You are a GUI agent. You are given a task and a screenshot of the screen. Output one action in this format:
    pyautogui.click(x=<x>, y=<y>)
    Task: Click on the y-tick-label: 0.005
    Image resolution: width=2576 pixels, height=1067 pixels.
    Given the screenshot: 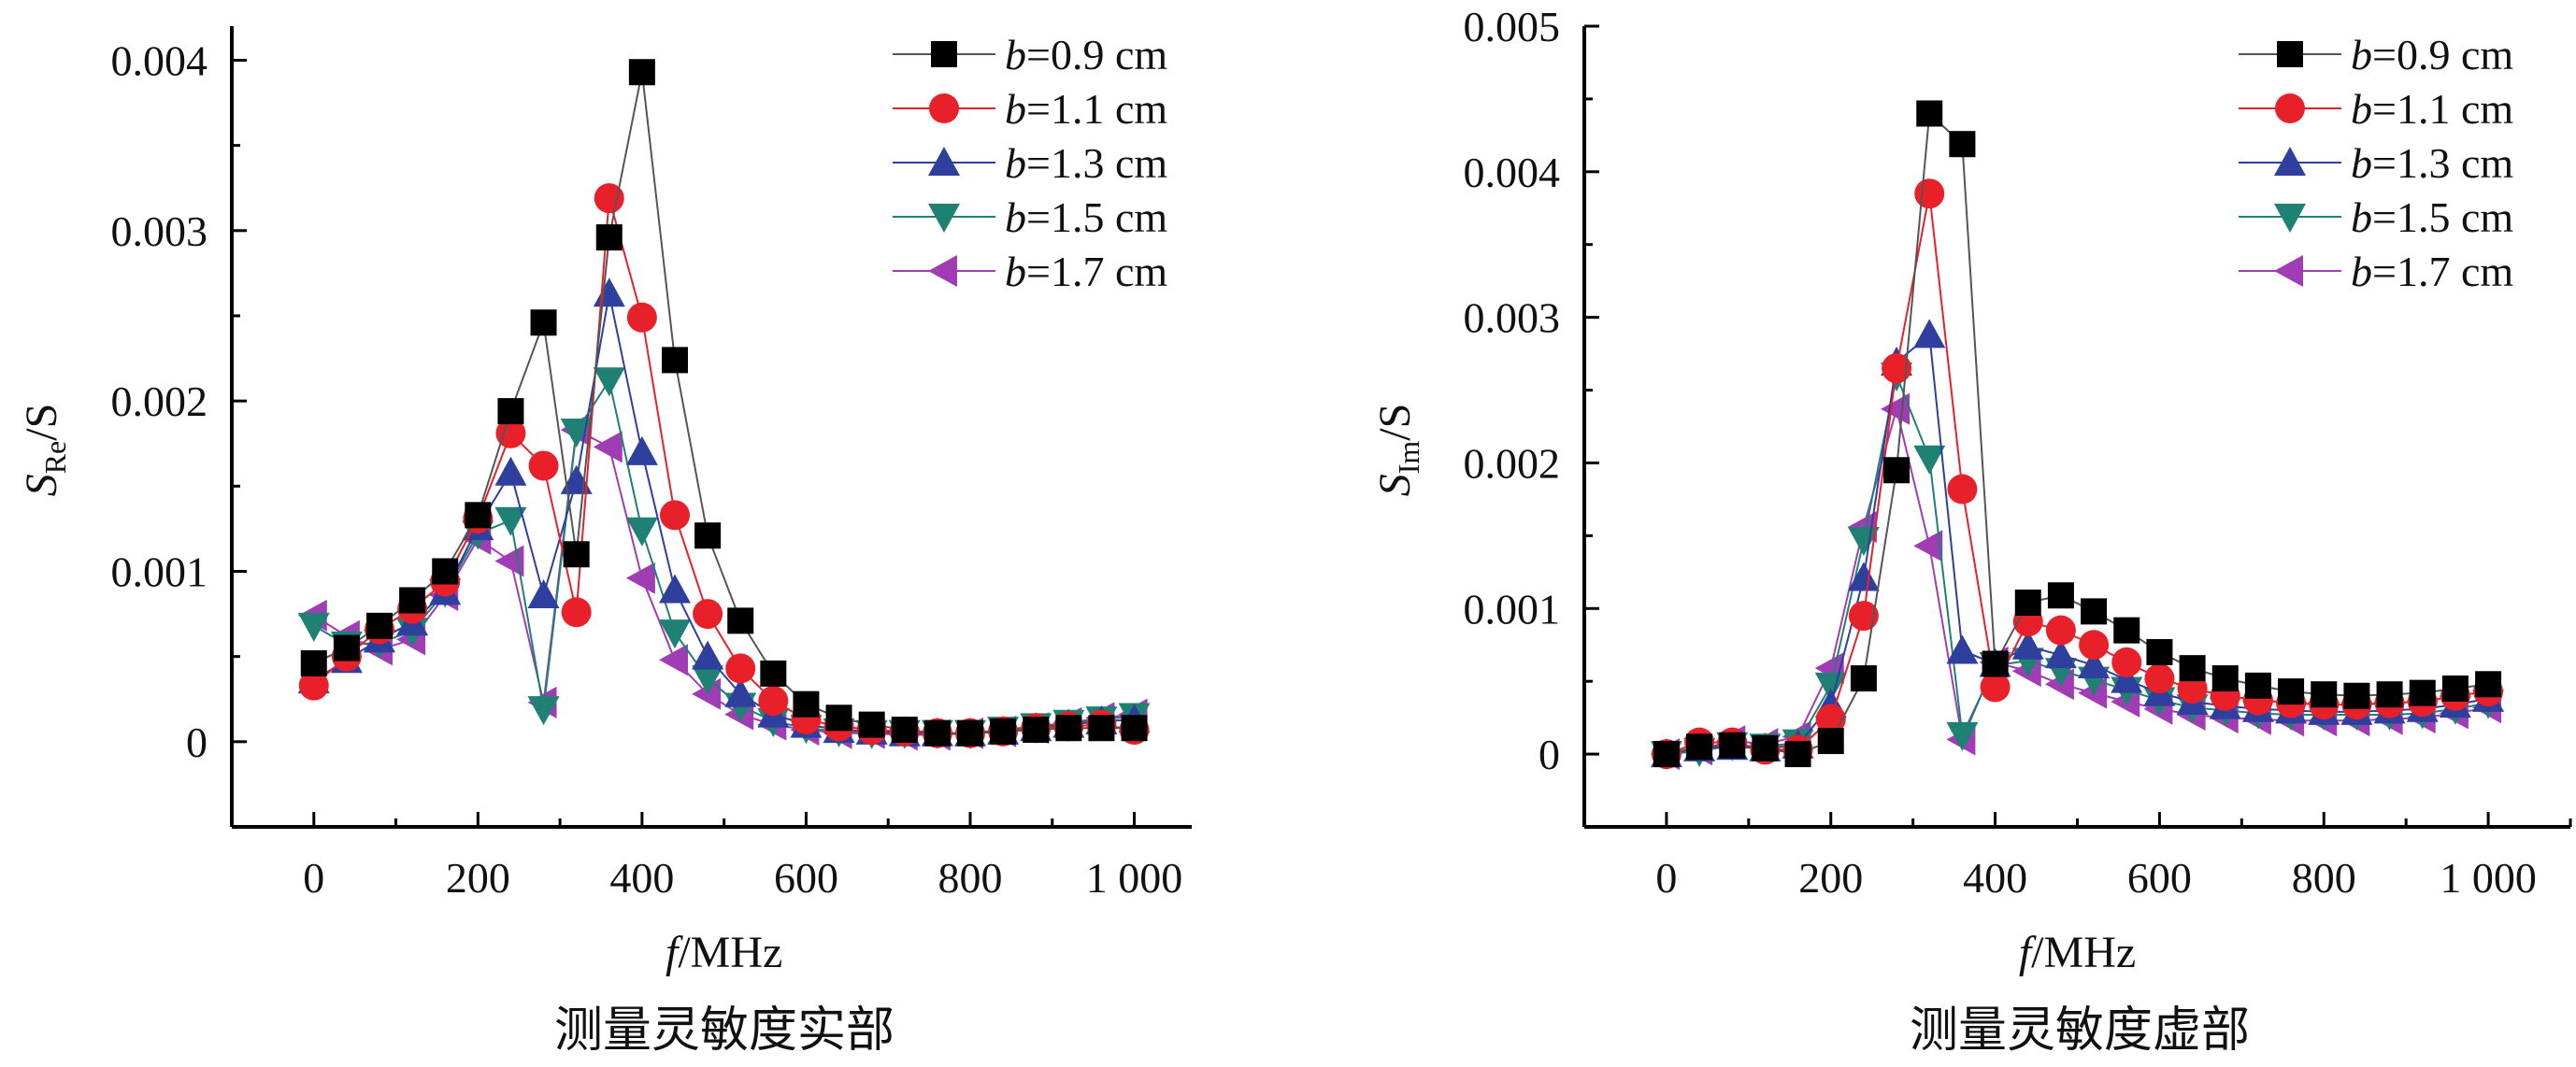 What is the action you would take?
    pyautogui.click(x=1512, y=26)
    